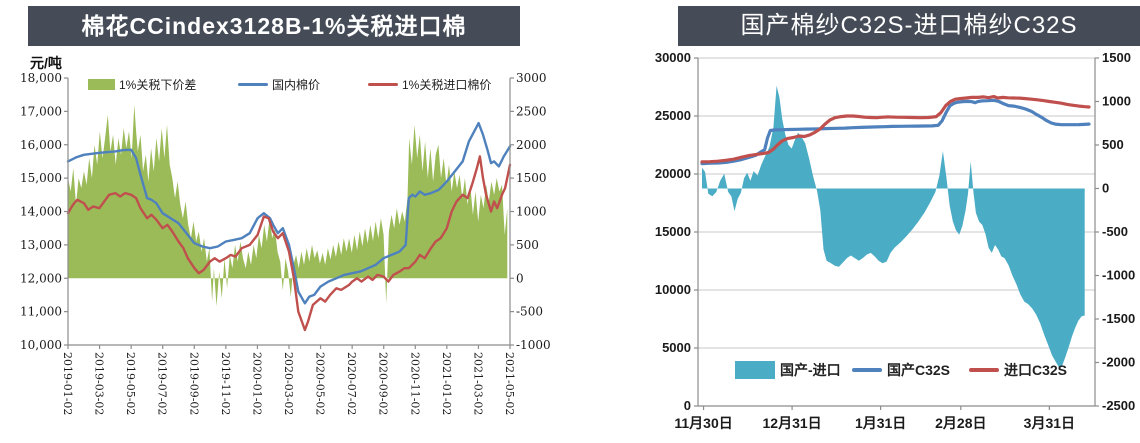  Describe the element at coordinates (909, 26) in the screenshot. I see `chart-title-cotton-yarn: 国产棉纱C32S-进口棉纱C32S` at that location.